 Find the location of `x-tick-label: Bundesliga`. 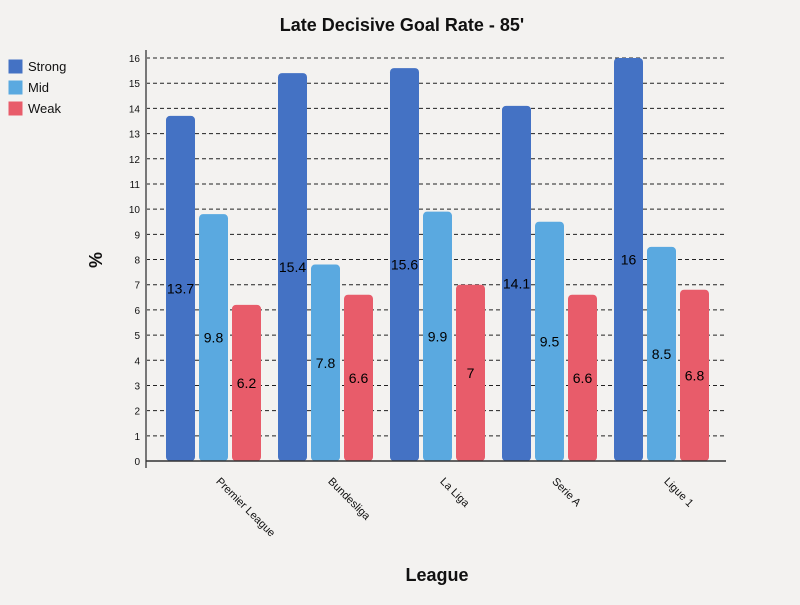

x-tick-label: Bundesliga is located at coordinates (349, 500).